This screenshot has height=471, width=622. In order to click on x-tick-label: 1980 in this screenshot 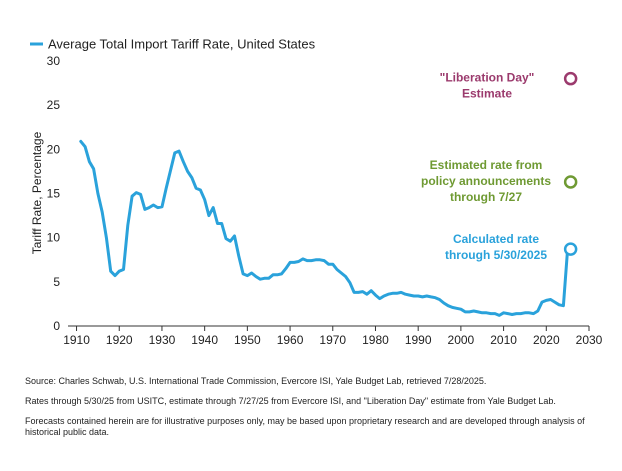, I will do `click(375, 340)`.